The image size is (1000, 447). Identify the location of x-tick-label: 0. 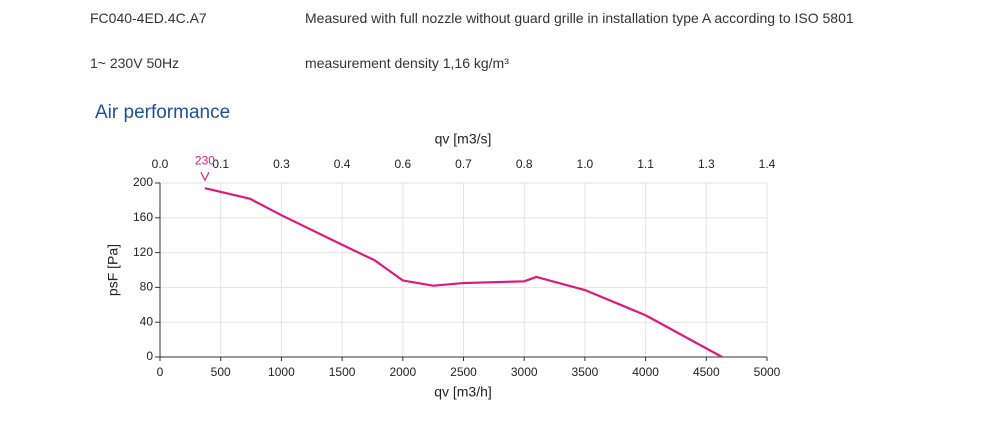
(160, 372).